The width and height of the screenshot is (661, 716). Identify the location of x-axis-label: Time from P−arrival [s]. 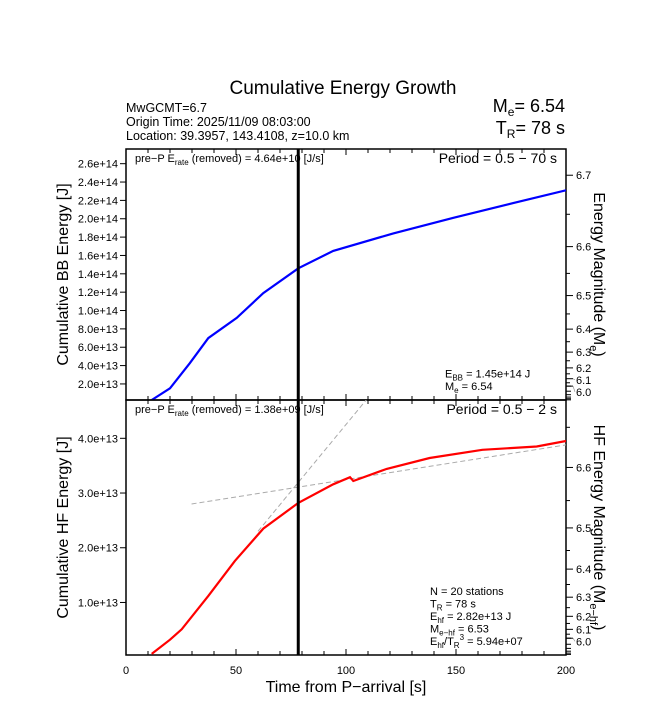
(346, 687).